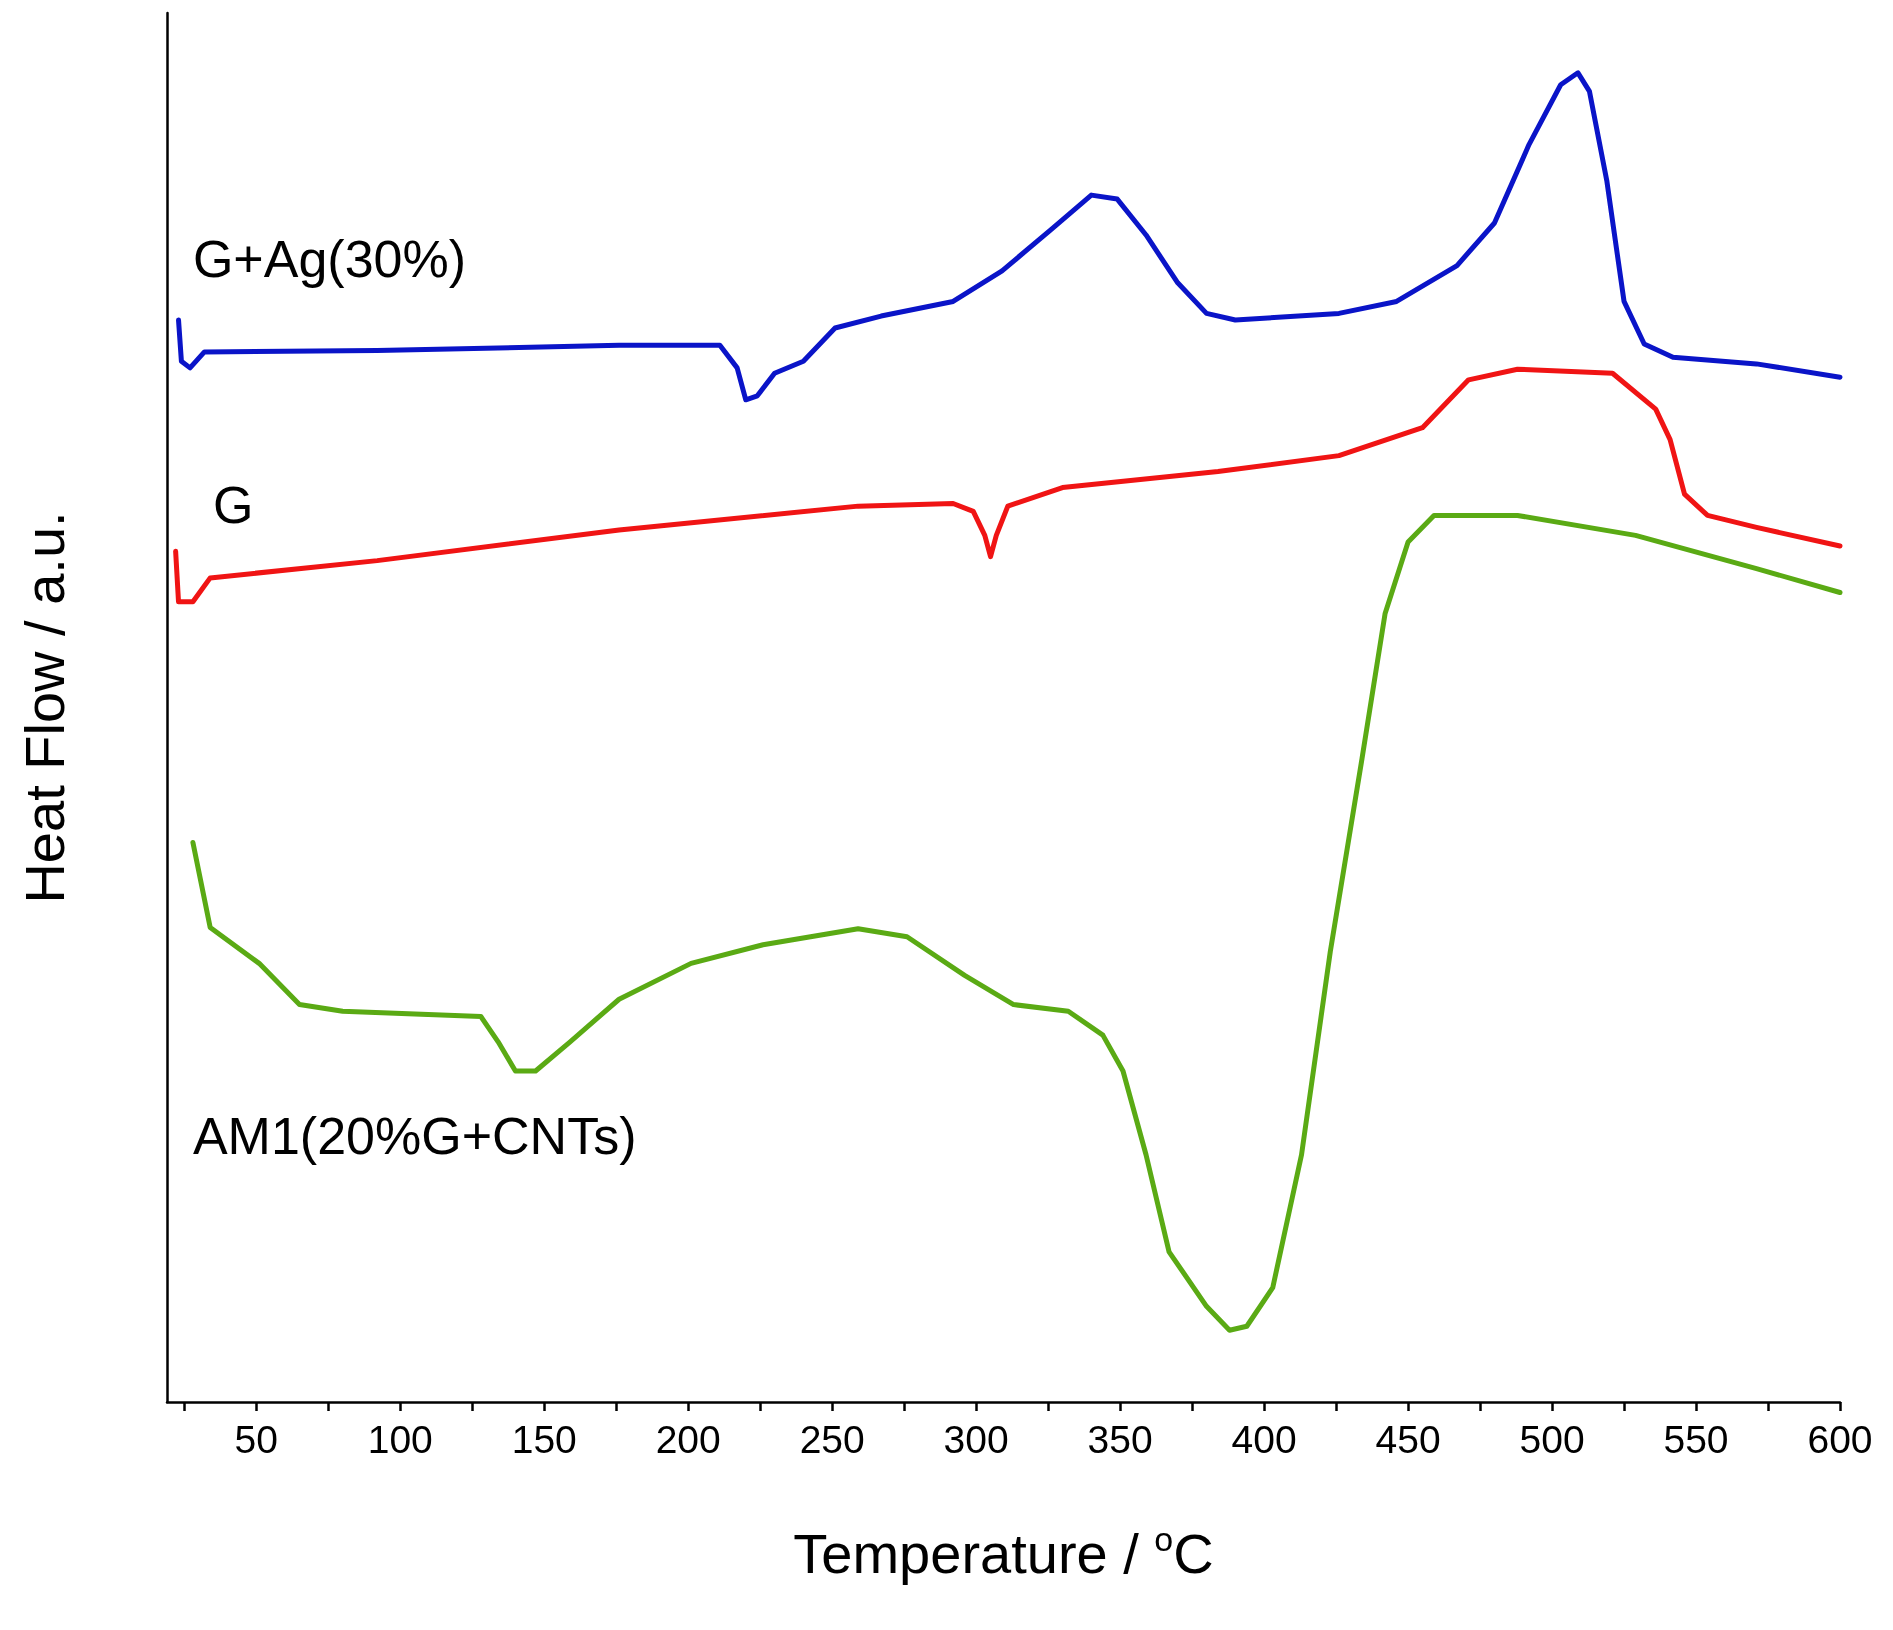 The height and width of the screenshot is (1630, 1893). What do you see at coordinates (256, 1439) in the screenshot?
I see `x-tick-label: 50` at bounding box center [256, 1439].